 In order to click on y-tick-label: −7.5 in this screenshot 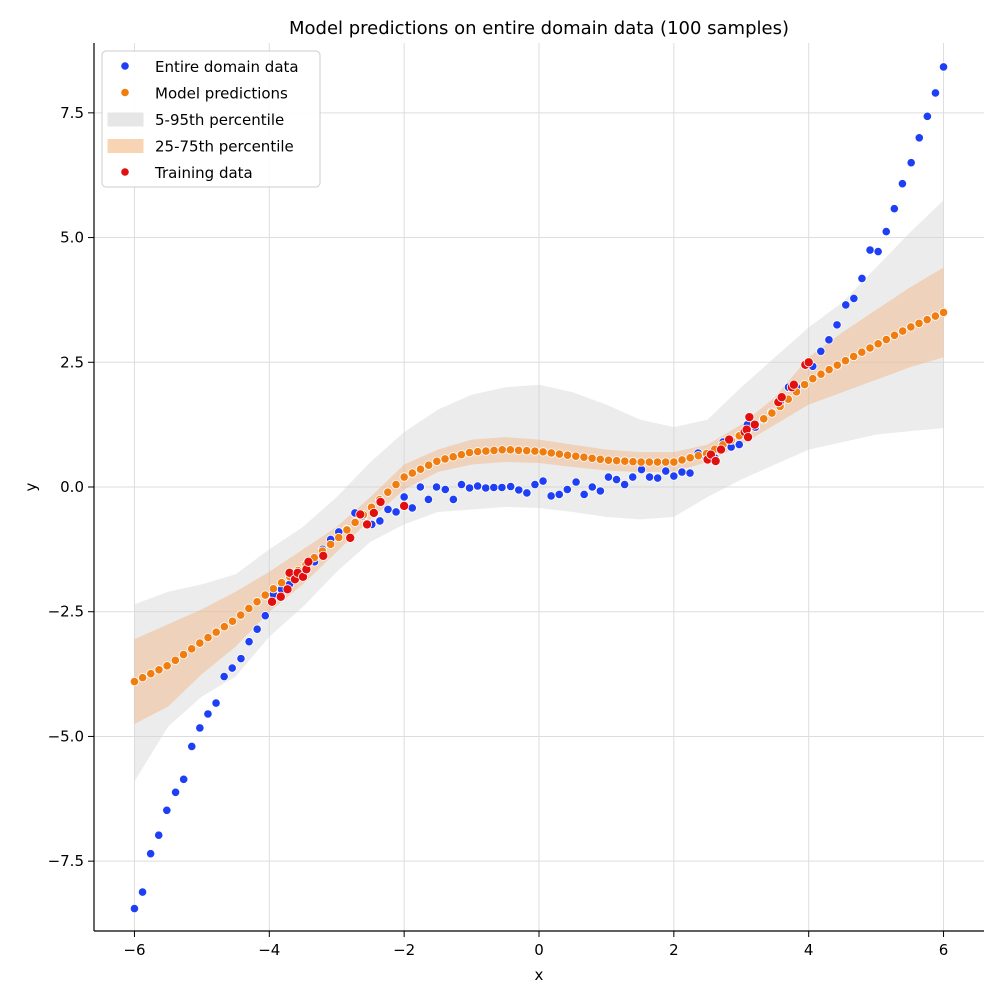, I will do `click(66, 861)`.